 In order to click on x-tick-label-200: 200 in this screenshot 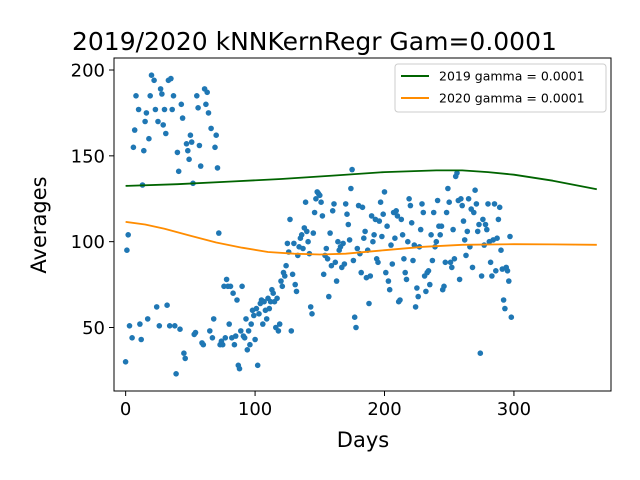, I will do `click(384, 409)`.